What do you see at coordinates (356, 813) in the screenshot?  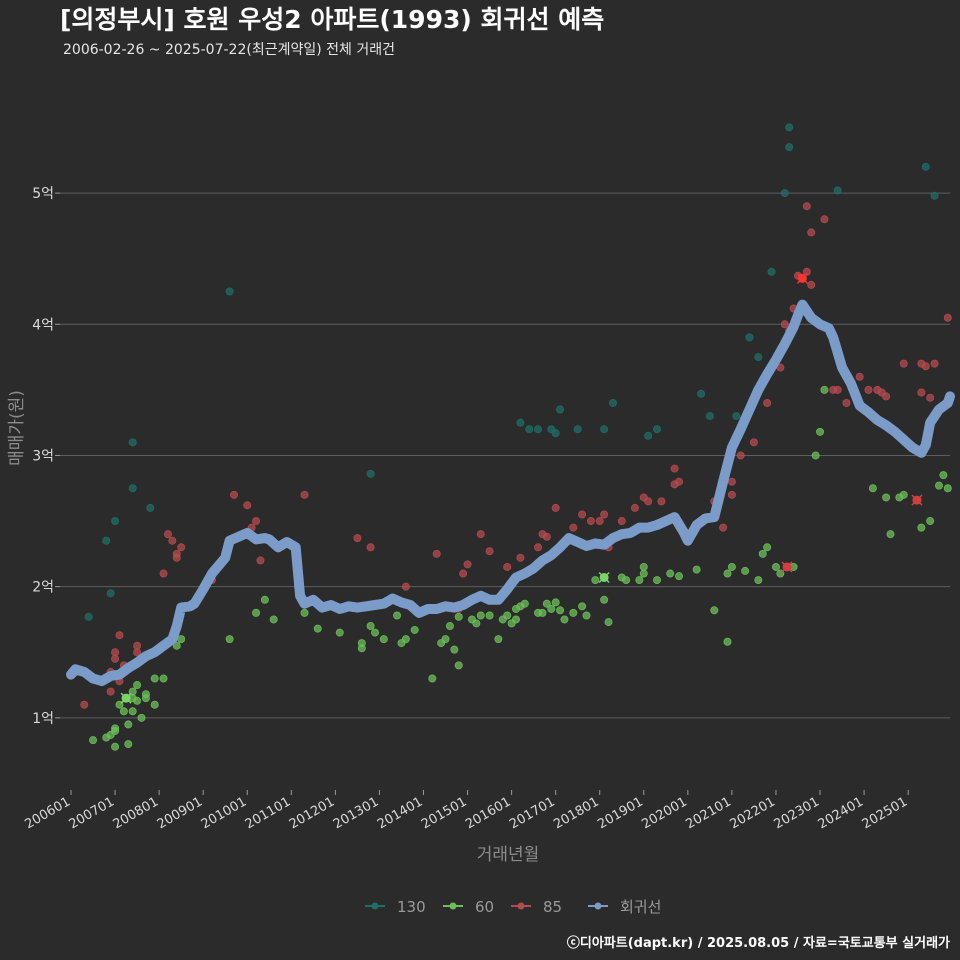 I see `x-tick-label: 201301` at bounding box center [356, 813].